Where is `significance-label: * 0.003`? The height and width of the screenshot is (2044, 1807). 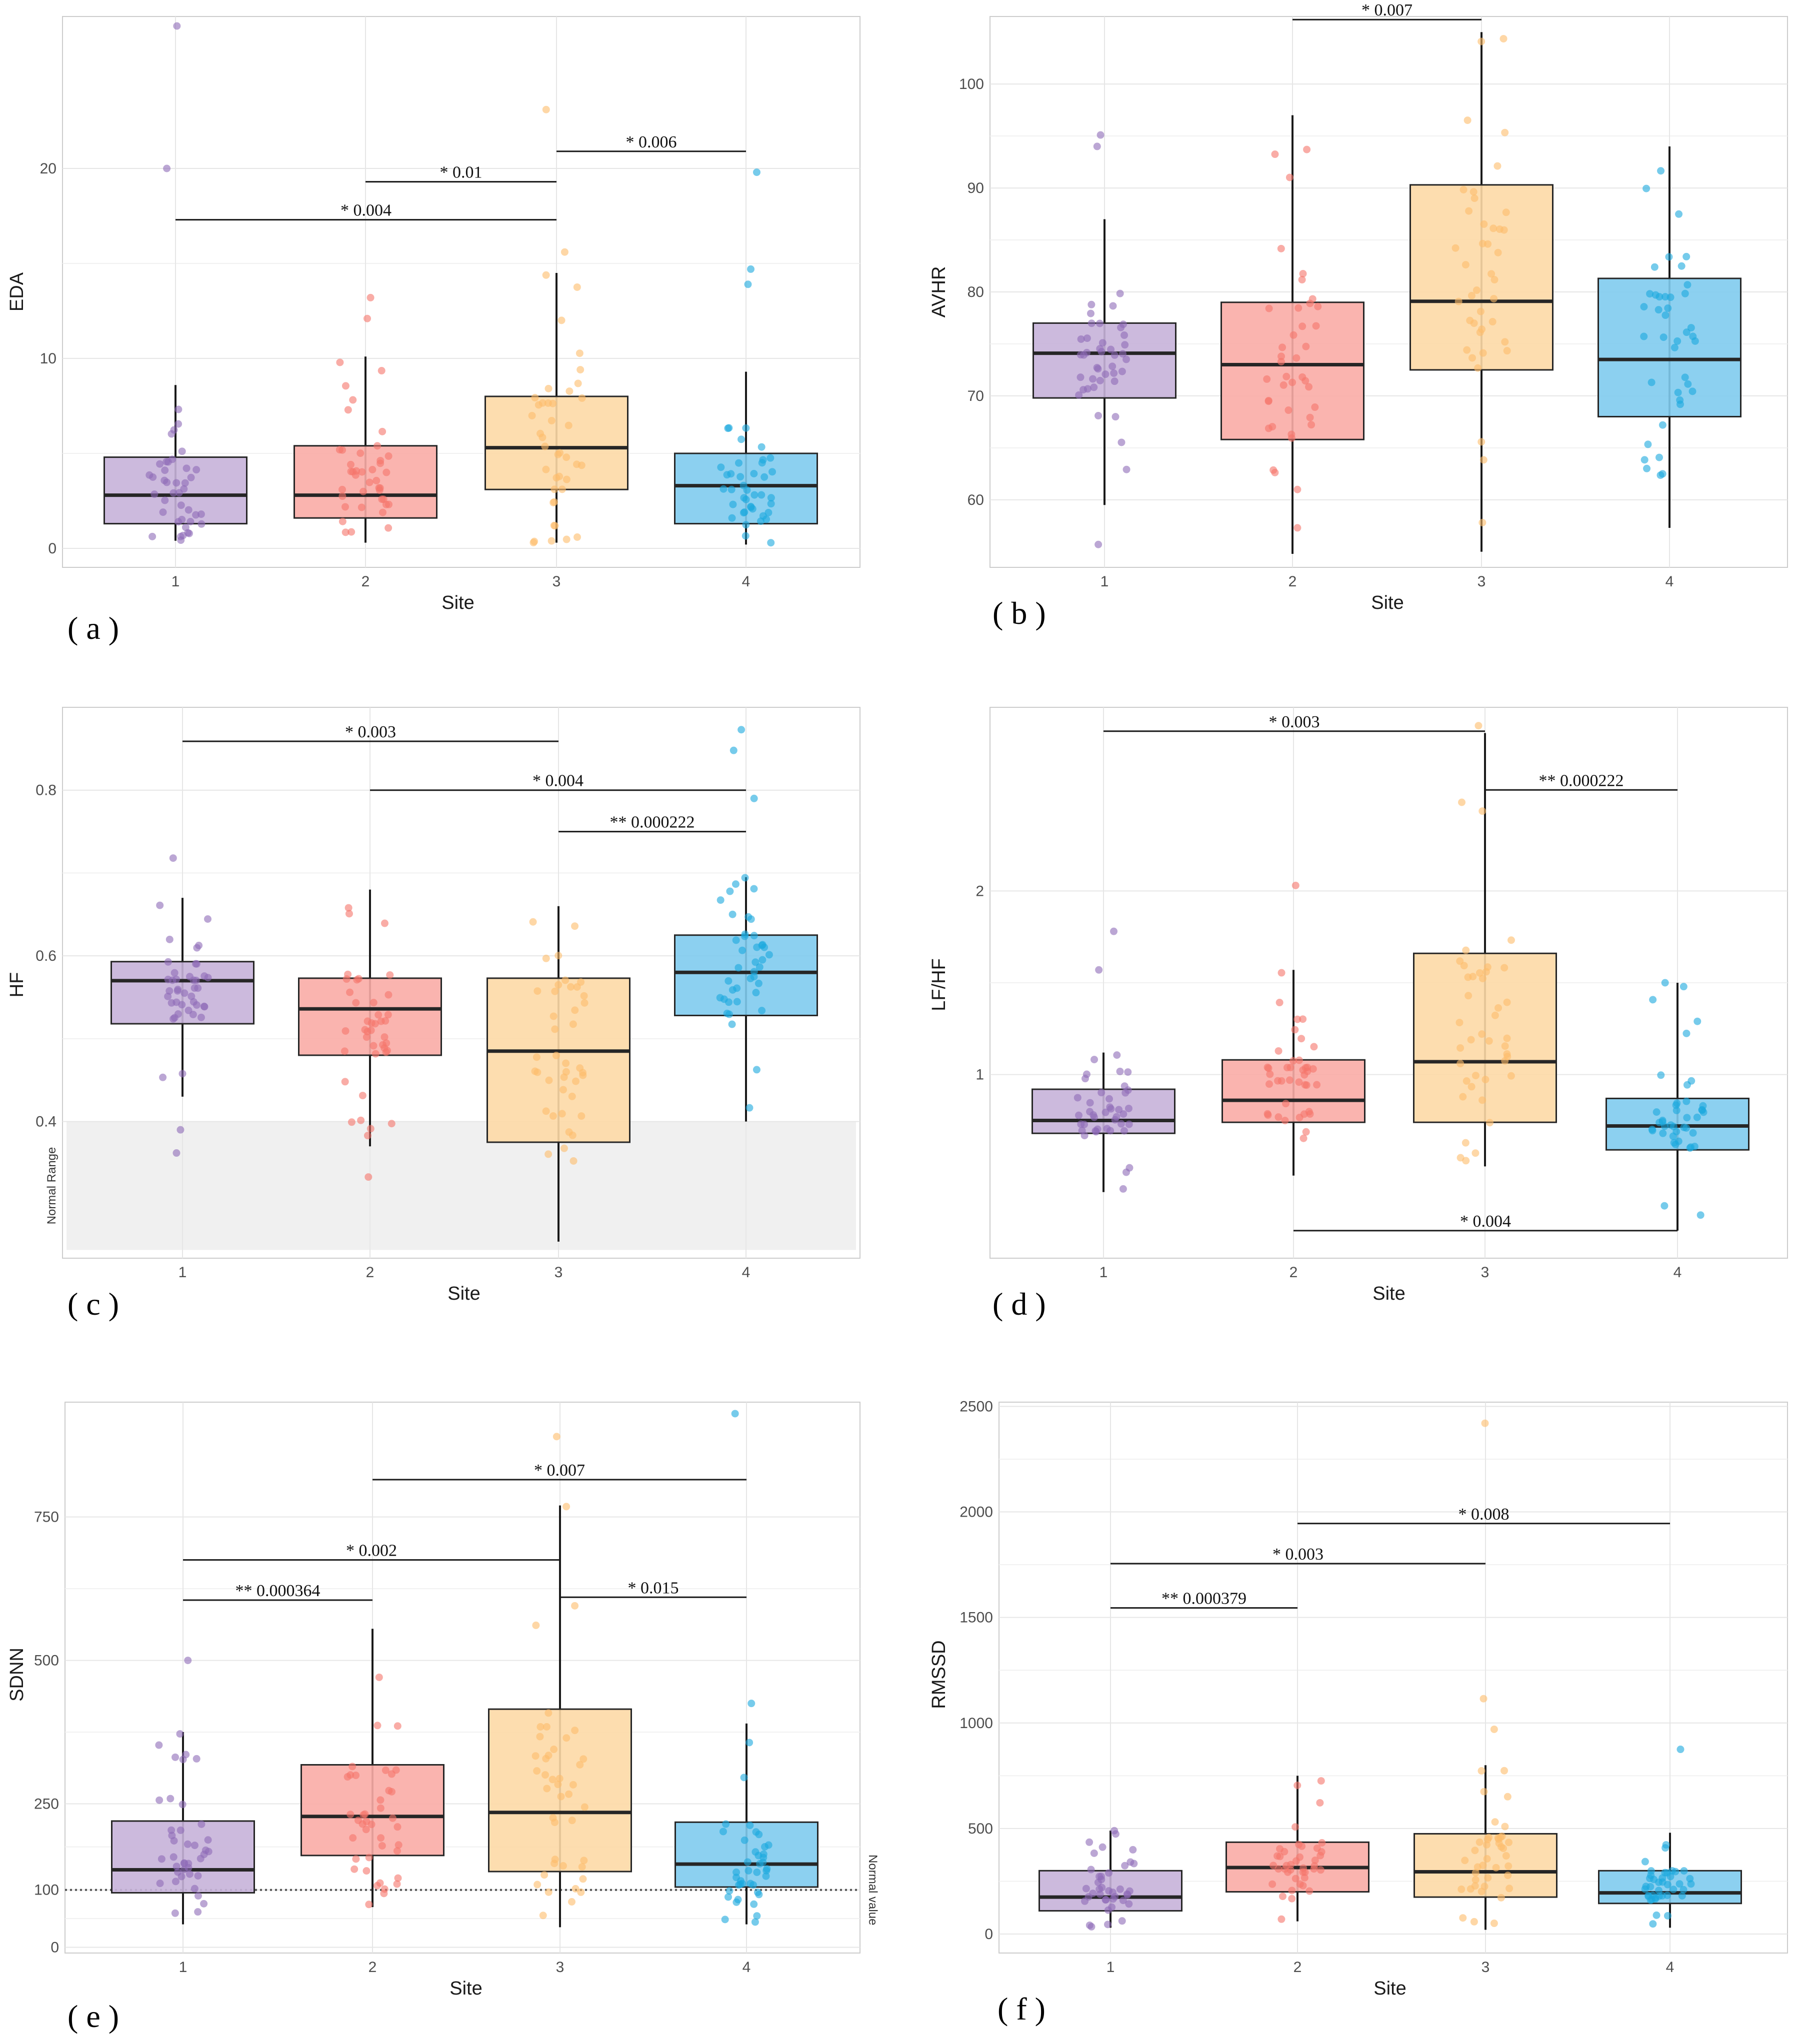
significance-label: * 0.003 is located at coordinates (370, 732).